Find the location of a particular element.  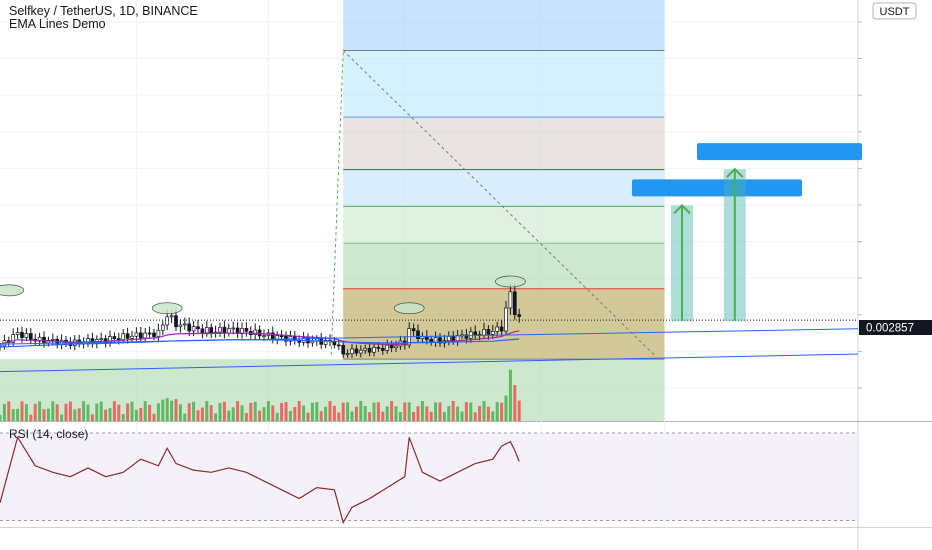

target-label-box is located at coordinates (717, 188).